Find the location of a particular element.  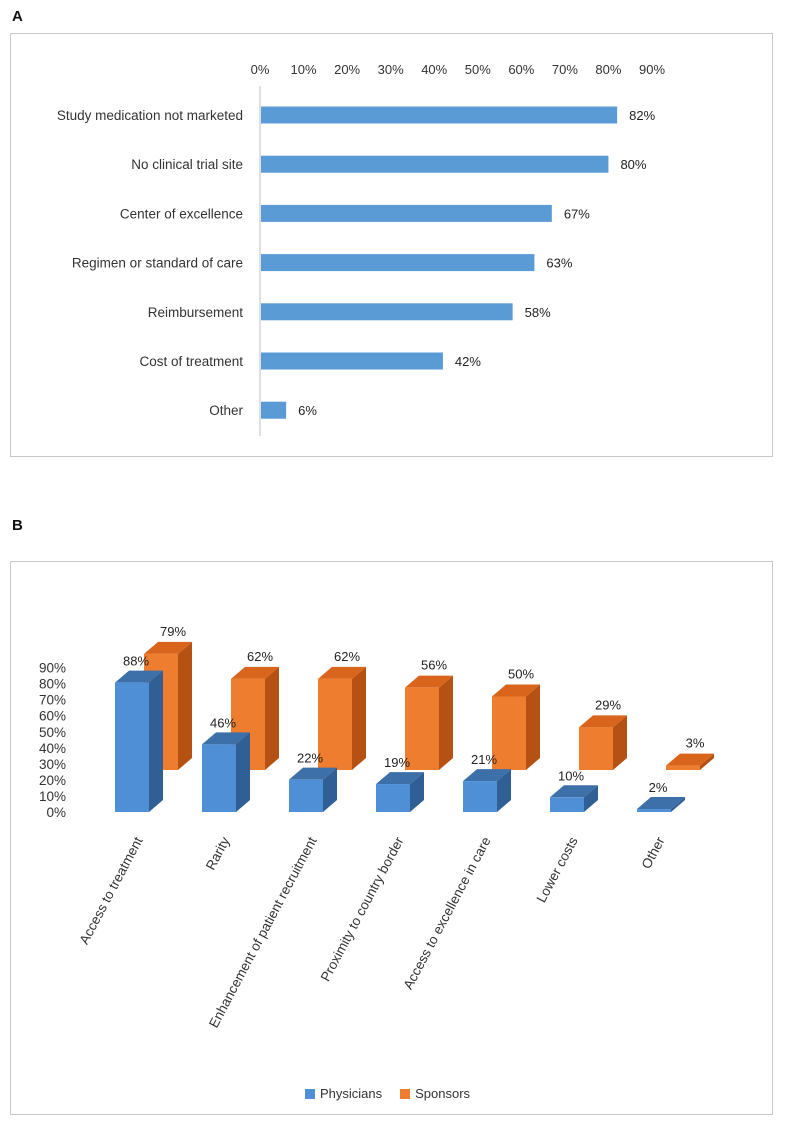

category-label-proximity-to-country-border: Proximity to country border is located at coordinates (362, 909).